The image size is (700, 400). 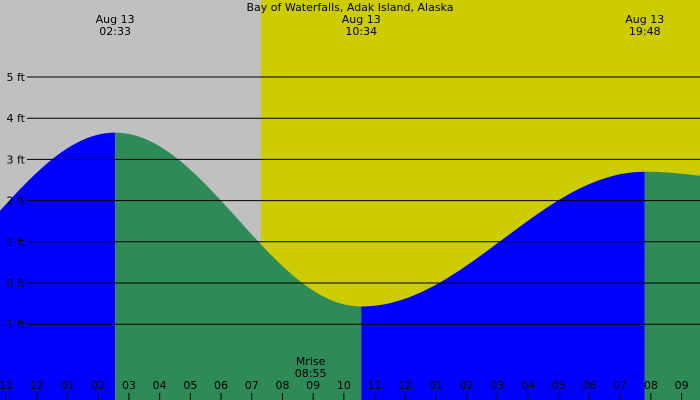 What do you see at coordinates (115, 31) in the screenshot?
I see `tide-extreme-time: 02:33` at bounding box center [115, 31].